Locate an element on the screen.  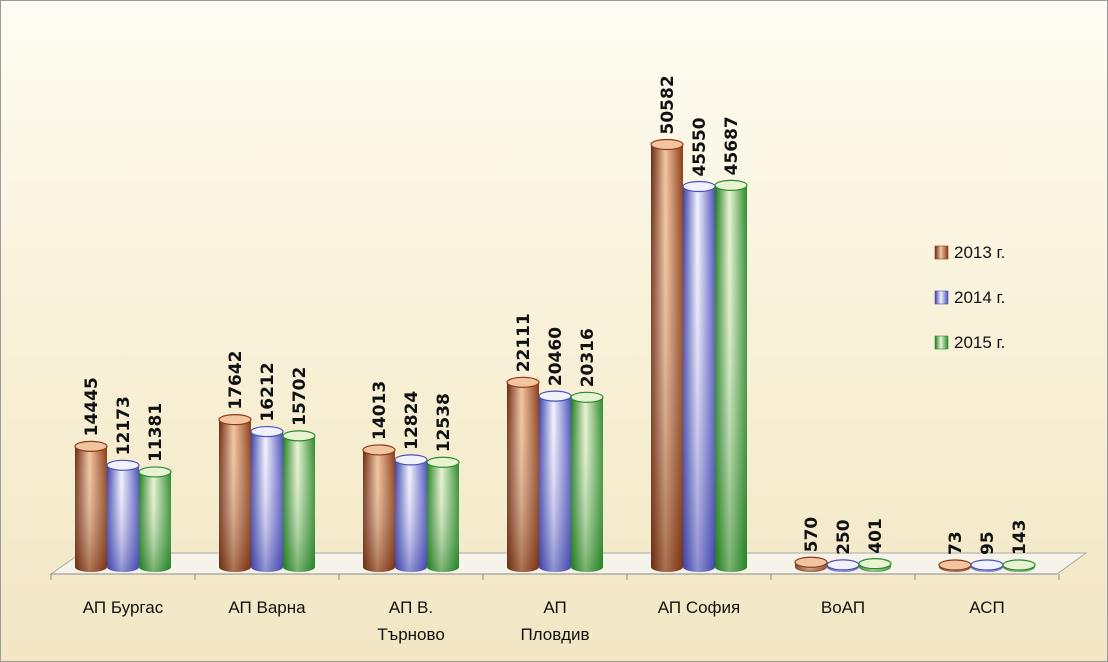
category-label: АСП is located at coordinates (986, 607).